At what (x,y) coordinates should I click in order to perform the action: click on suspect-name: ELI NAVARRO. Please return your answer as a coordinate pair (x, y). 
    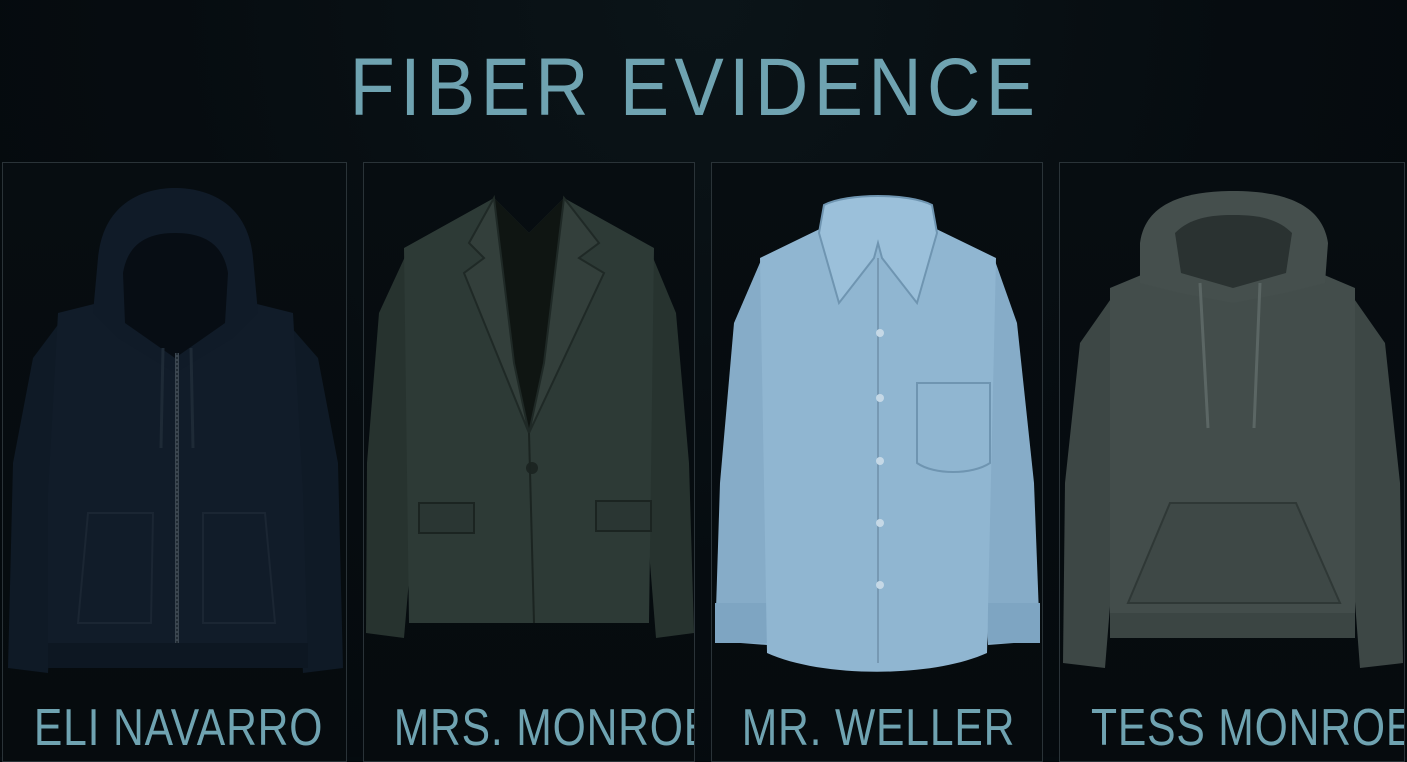
    Looking at the image, I should click on (178, 728).